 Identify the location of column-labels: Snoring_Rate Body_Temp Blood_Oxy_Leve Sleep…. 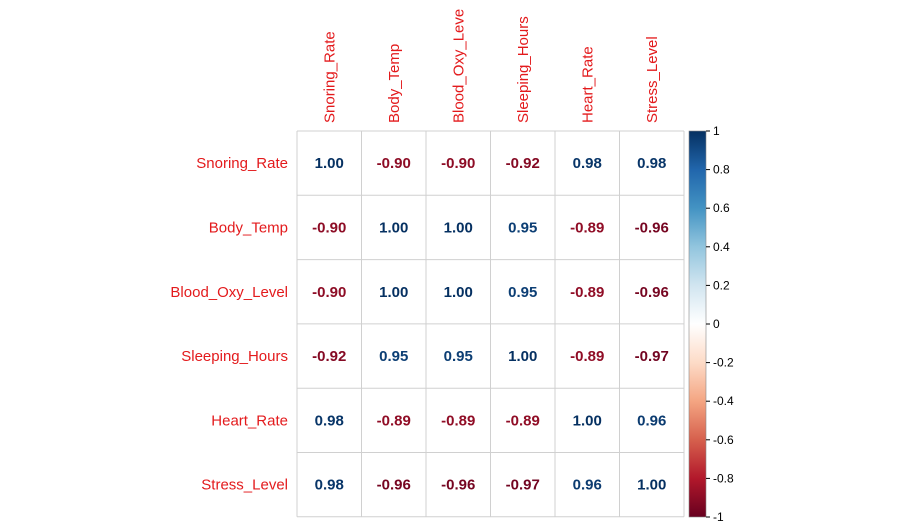
(491, 66).